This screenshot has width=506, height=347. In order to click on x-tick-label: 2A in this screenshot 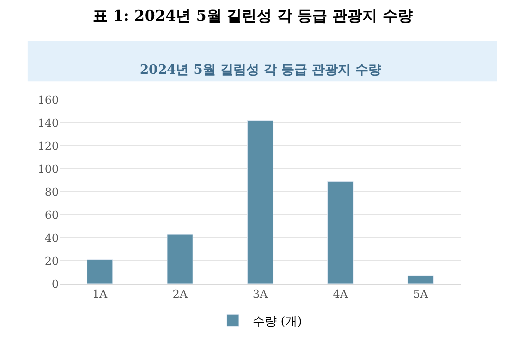, I will do `click(180, 295)`.